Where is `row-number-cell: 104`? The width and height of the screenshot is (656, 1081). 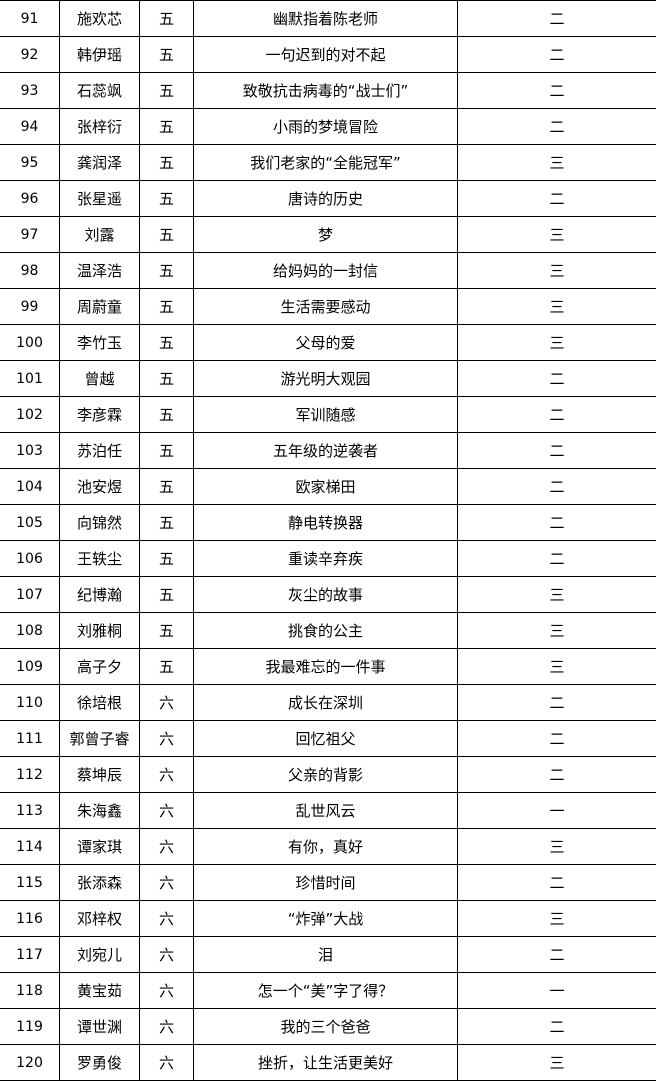 row-number-cell: 104 is located at coordinates (30, 486).